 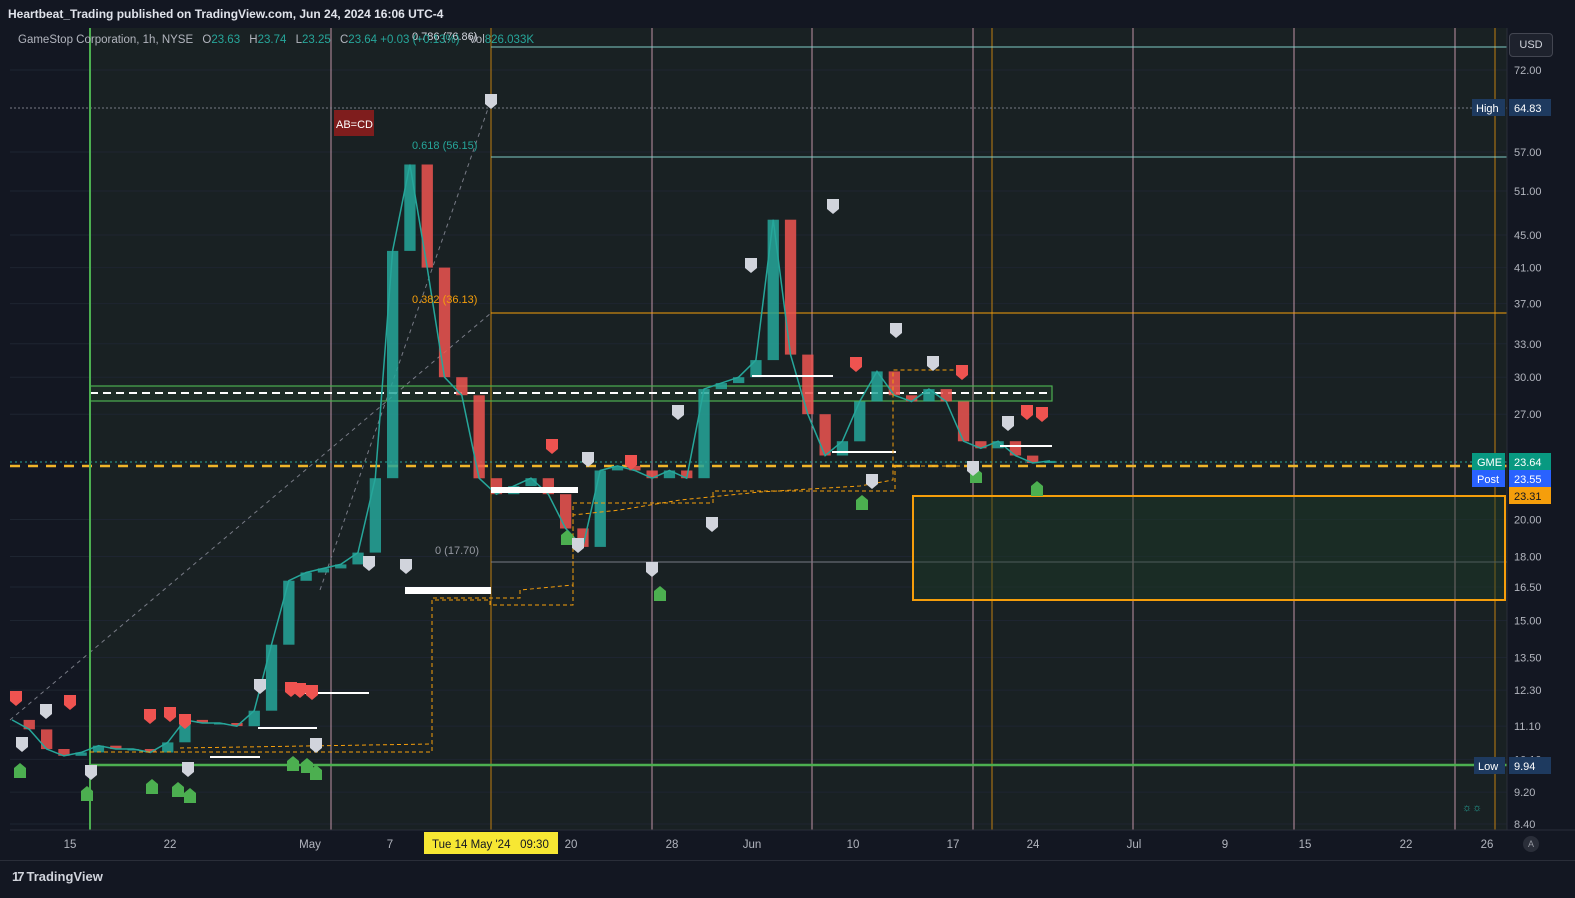 I want to click on currency-button: USD, so click(x=1531, y=45).